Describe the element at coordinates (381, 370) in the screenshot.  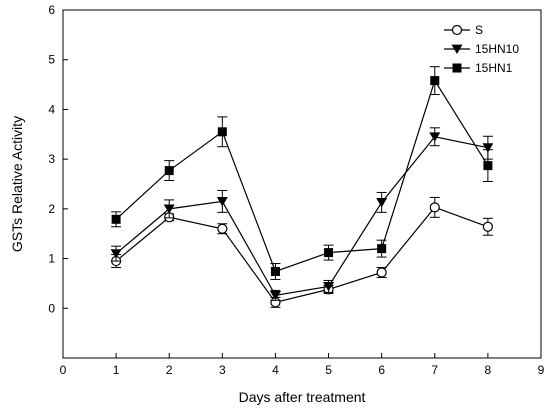
I see `x-tick-label: 6` at that location.